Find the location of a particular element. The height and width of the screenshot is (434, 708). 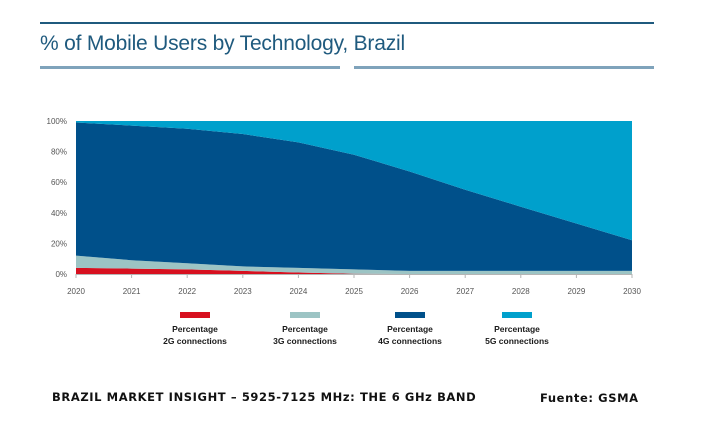

y-tick-label: 100% is located at coordinates (57, 121).